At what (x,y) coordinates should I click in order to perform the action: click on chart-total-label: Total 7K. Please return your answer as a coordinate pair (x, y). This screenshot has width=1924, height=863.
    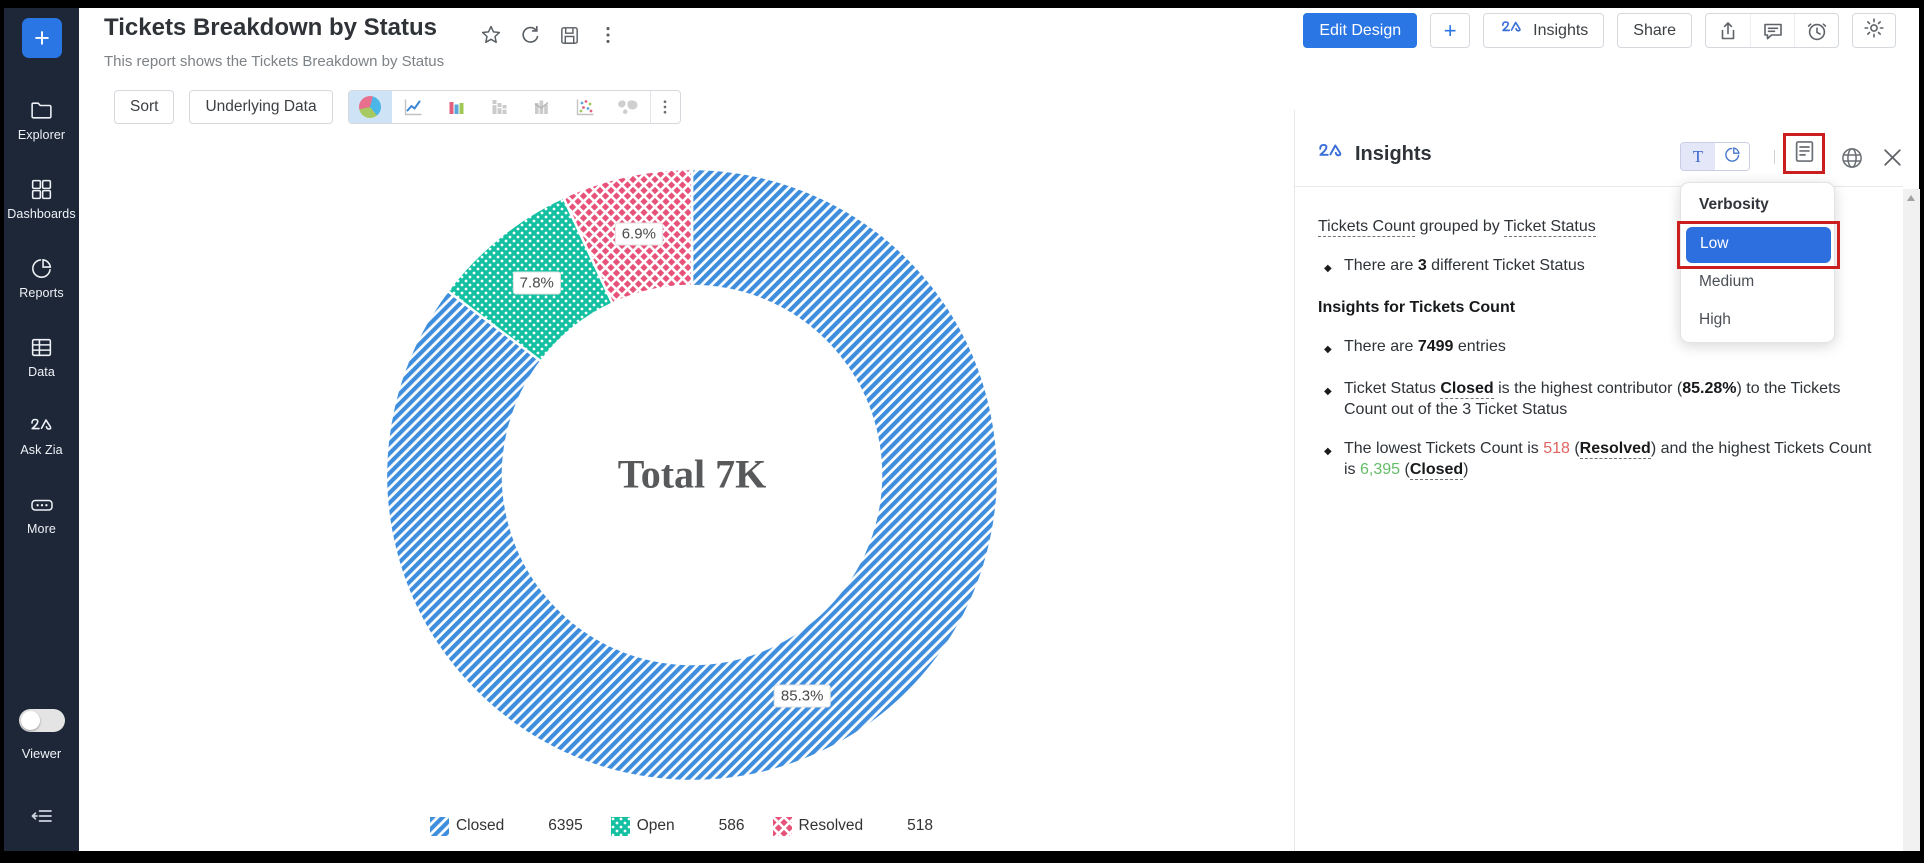
    Looking at the image, I should click on (692, 474).